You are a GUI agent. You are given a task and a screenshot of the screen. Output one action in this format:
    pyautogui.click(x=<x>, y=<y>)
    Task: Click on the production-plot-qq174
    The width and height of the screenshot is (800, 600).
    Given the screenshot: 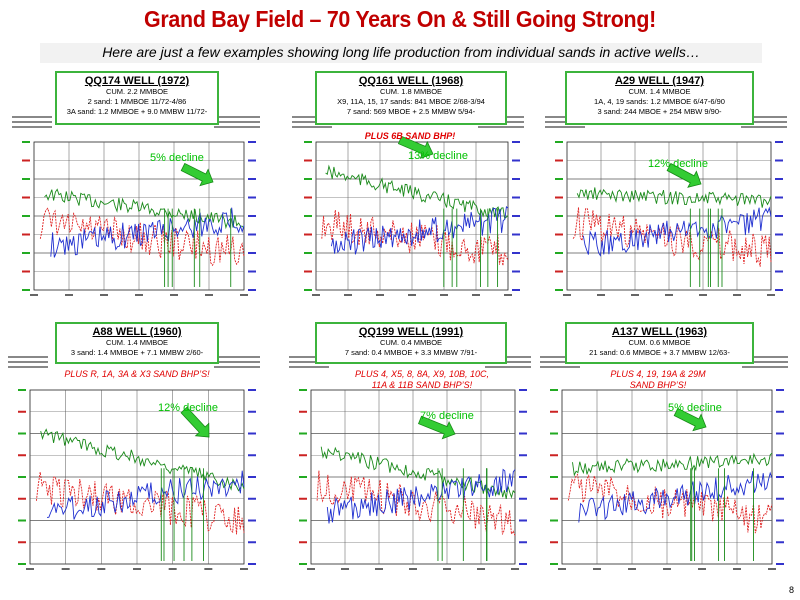 What is the action you would take?
    pyautogui.click(x=137, y=210)
    